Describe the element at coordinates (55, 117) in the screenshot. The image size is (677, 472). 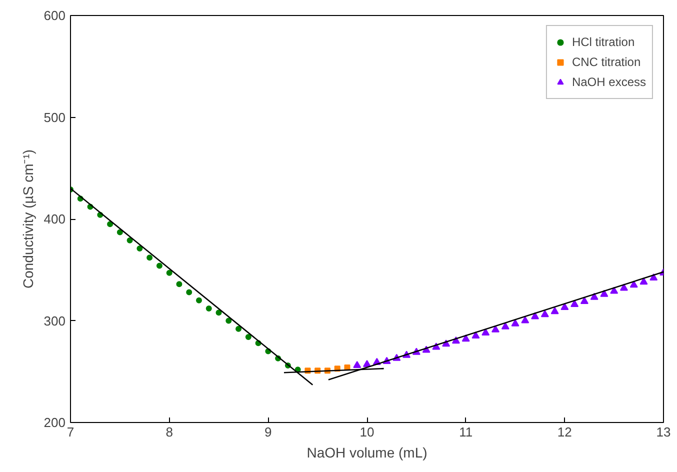
I see `y-tick-label: 500` at that location.